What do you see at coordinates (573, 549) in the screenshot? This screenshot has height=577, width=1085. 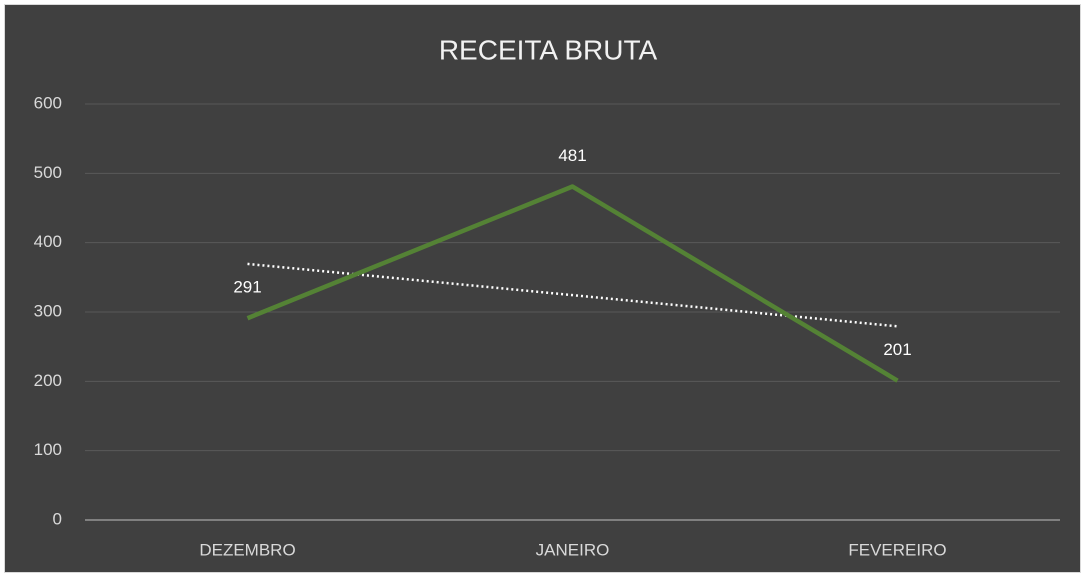 I see `x-tick-label: JANEIRO` at bounding box center [573, 549].